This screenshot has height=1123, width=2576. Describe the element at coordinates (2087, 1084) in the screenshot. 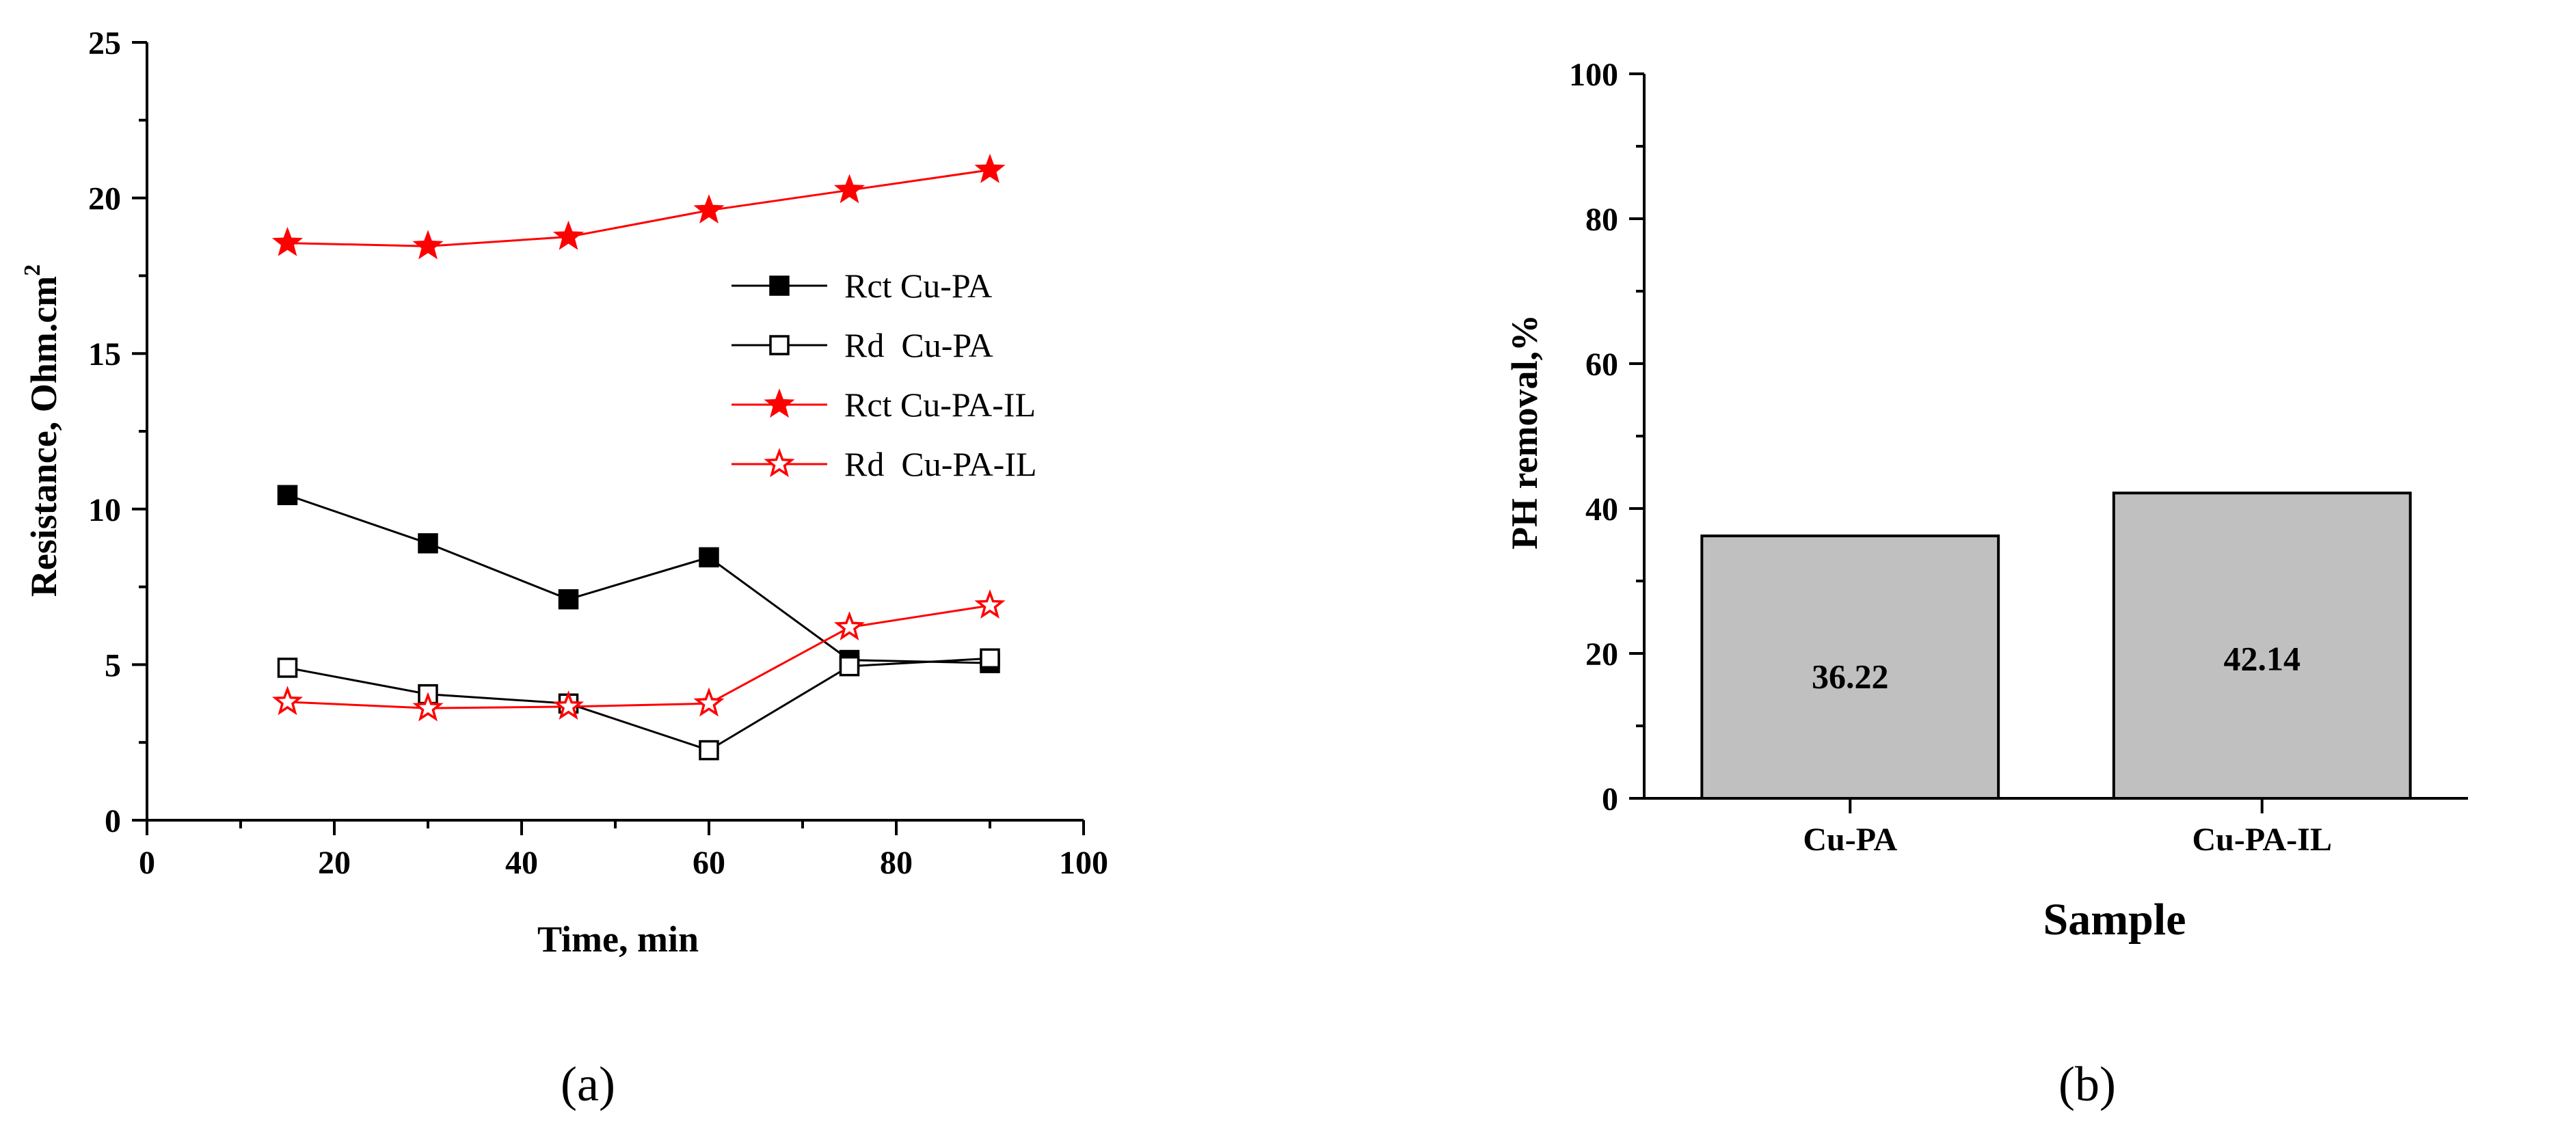

I see `panel-label-b: (b)` at that location.